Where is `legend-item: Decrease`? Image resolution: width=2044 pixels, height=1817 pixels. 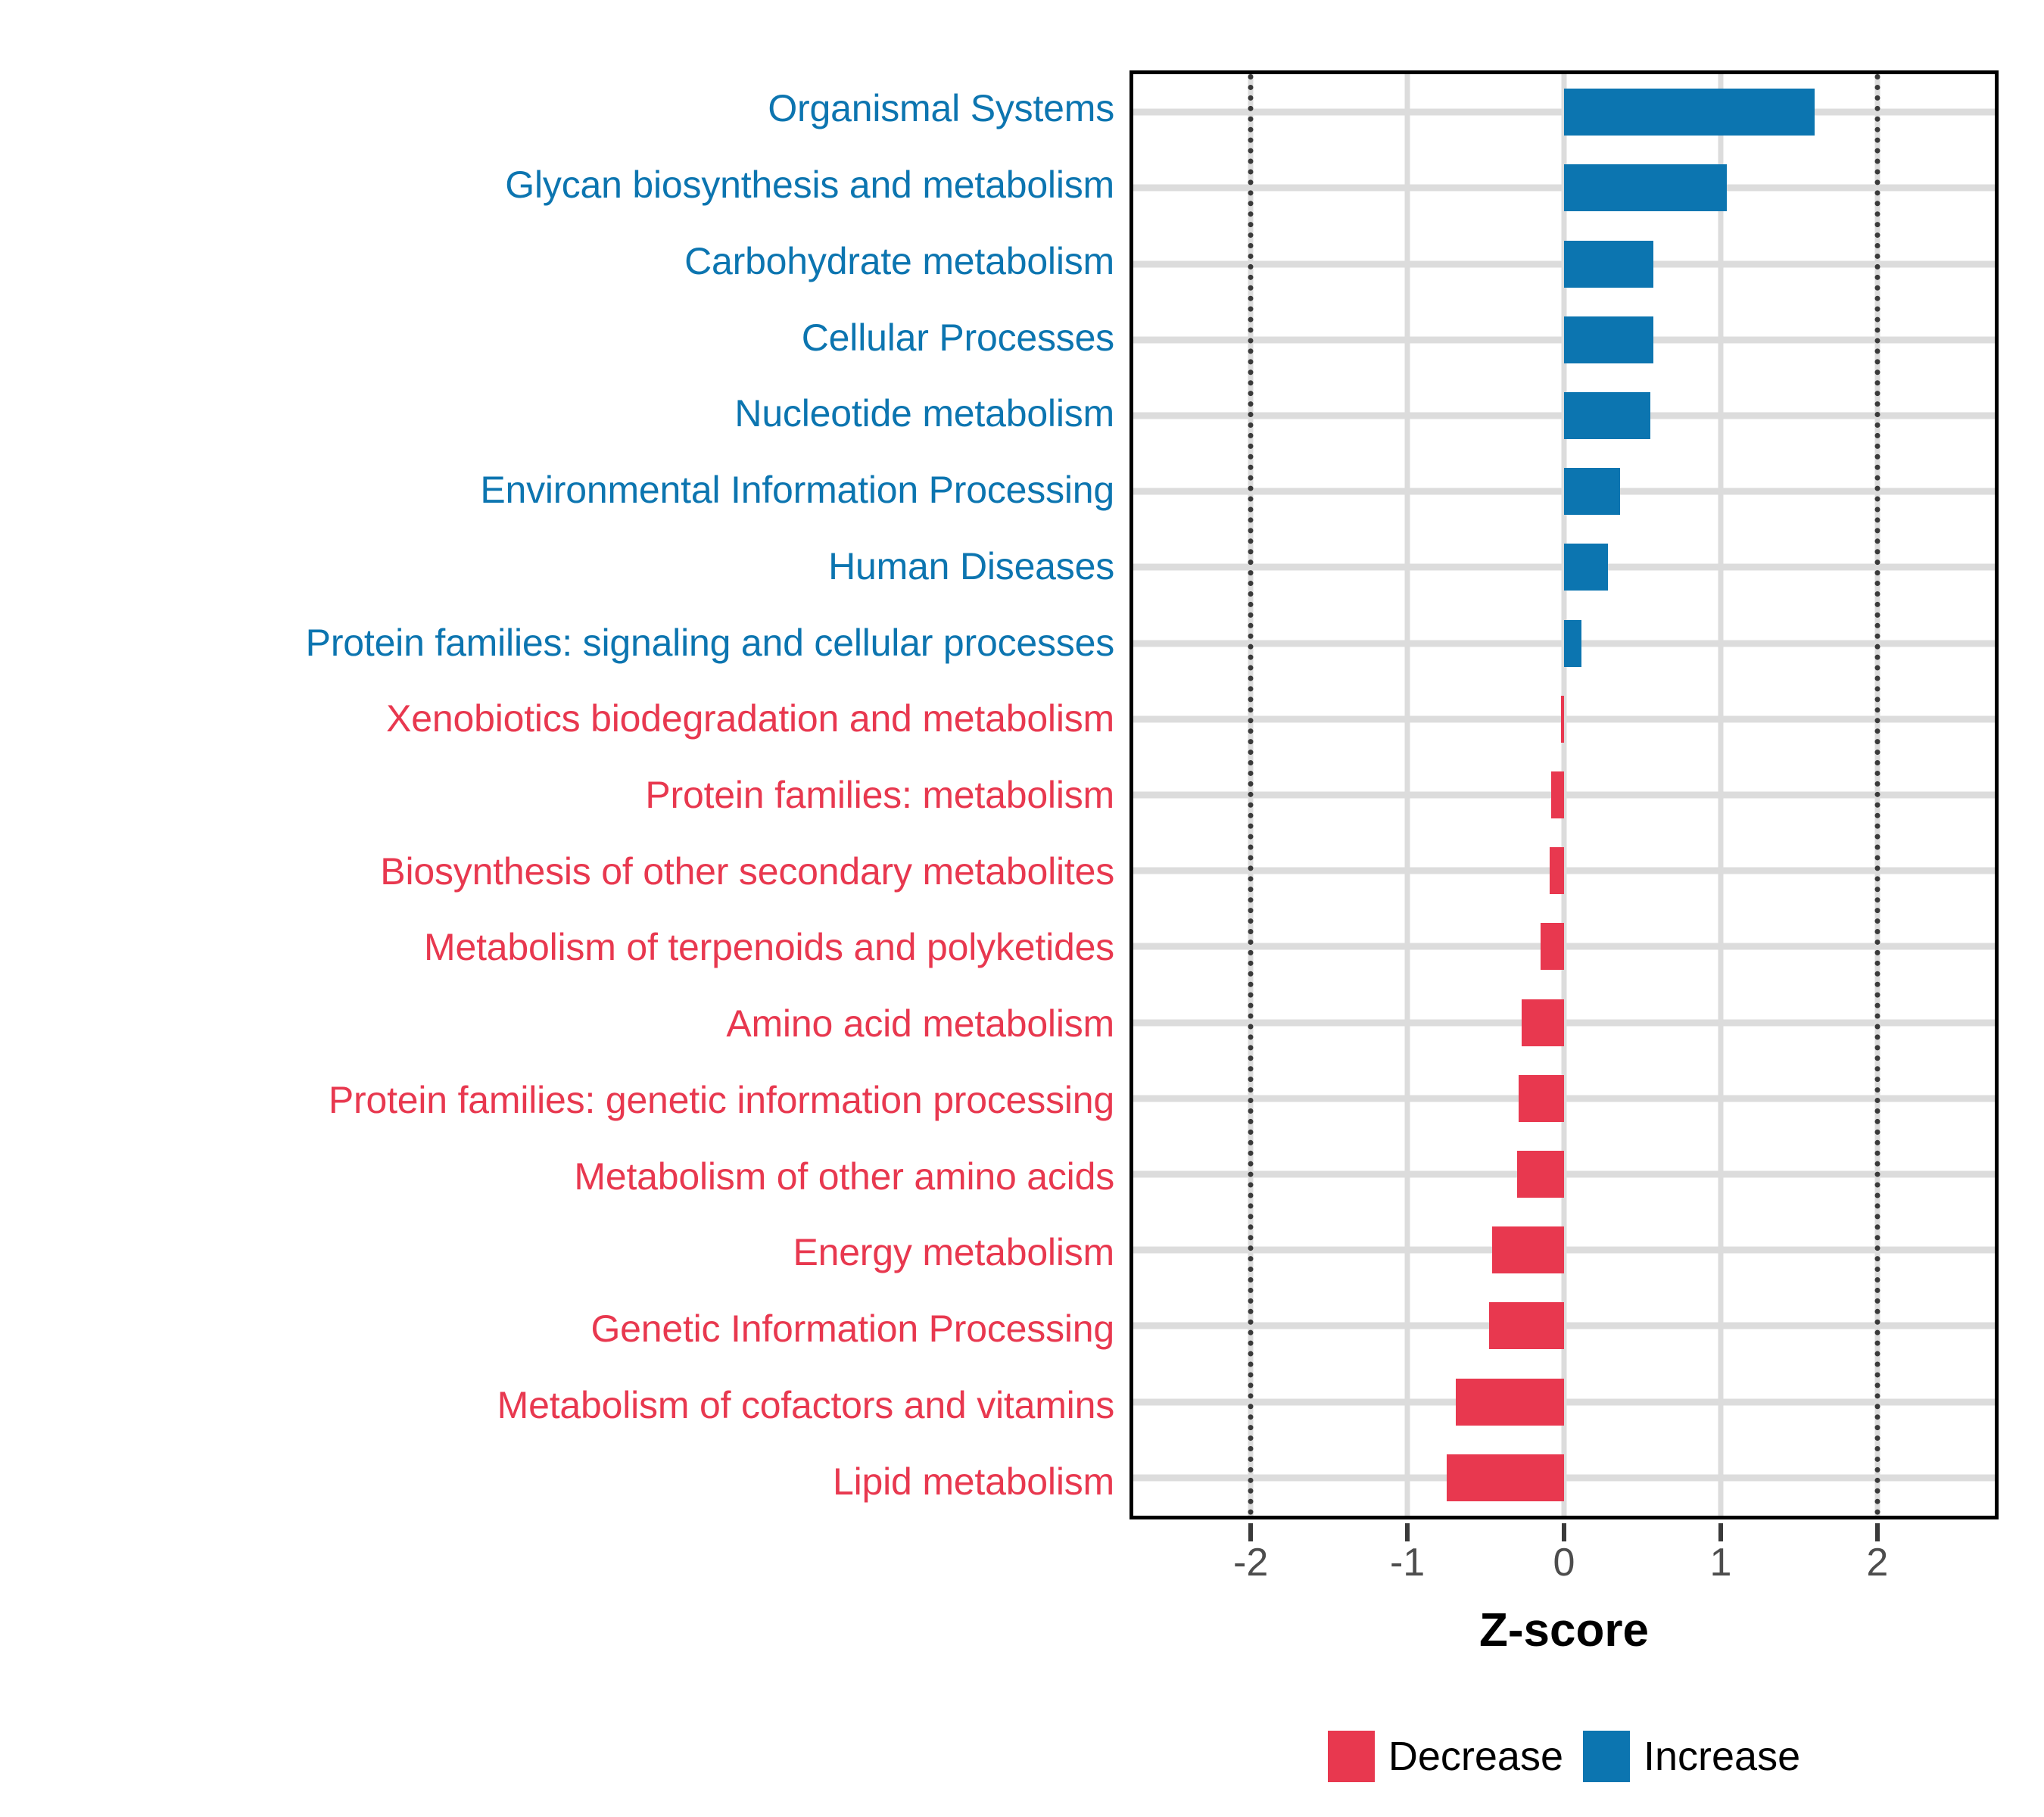
legend-item: Decrease is located at coordinates (1445, 1756).